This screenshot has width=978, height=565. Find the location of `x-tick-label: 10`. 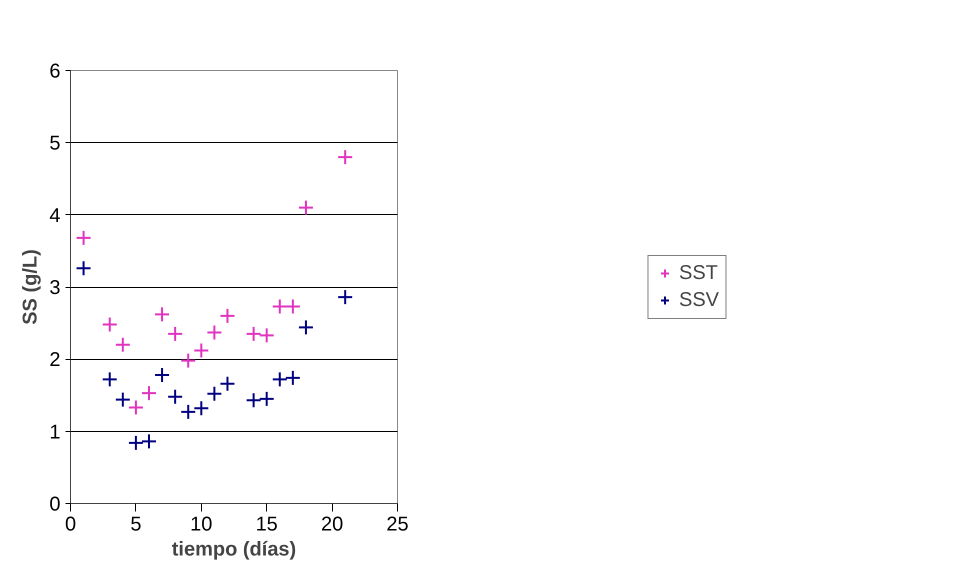

x-tick-label: 10 is located at coordinates (201, 525).